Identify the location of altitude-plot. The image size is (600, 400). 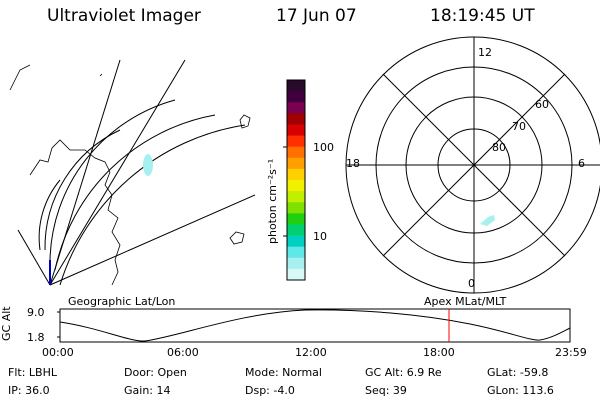
(314, 325).